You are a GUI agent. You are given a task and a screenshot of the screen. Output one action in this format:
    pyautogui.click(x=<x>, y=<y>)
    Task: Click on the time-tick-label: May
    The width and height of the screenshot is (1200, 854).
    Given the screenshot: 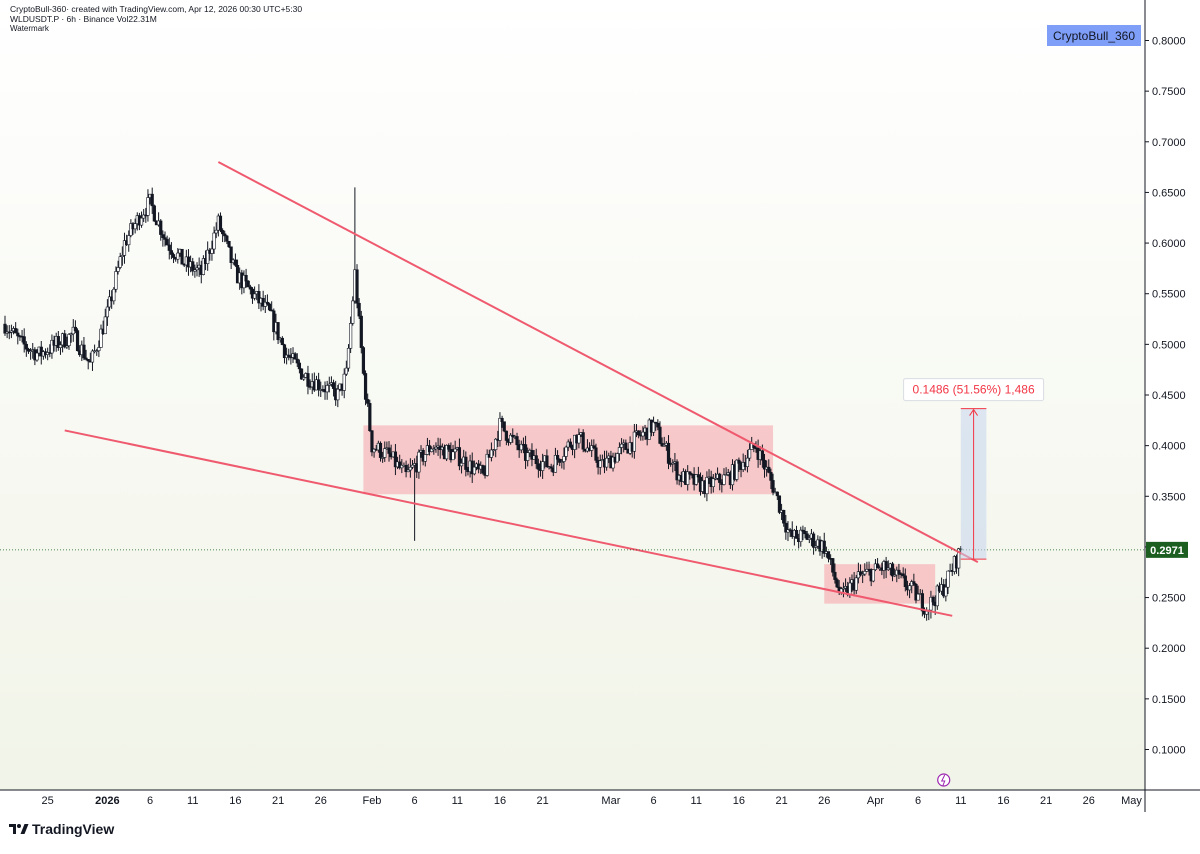 What is the action you would take?
    pyautogui.click(x=1131, y=801)
    